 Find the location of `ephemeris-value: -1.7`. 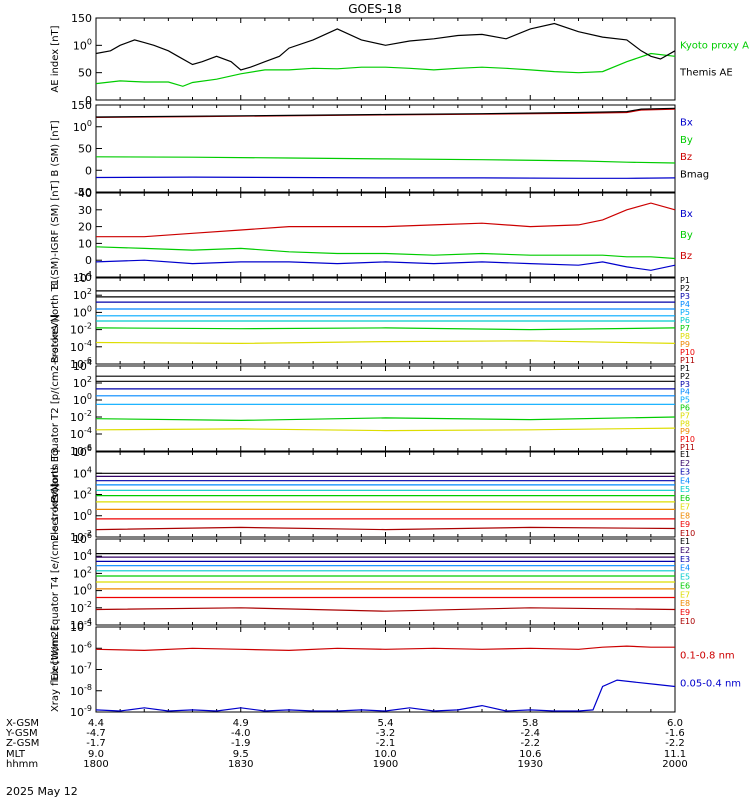

ephemeris-value: -1.7 is located at coordinates (96, 743).